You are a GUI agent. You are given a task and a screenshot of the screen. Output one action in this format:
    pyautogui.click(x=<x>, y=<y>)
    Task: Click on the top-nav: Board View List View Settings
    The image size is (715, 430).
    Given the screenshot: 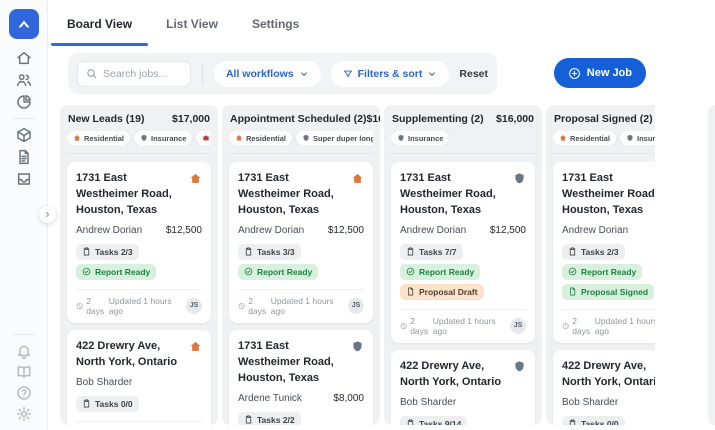 What is the action you would take?
    pyautogui.click(x=381, y=24)
    